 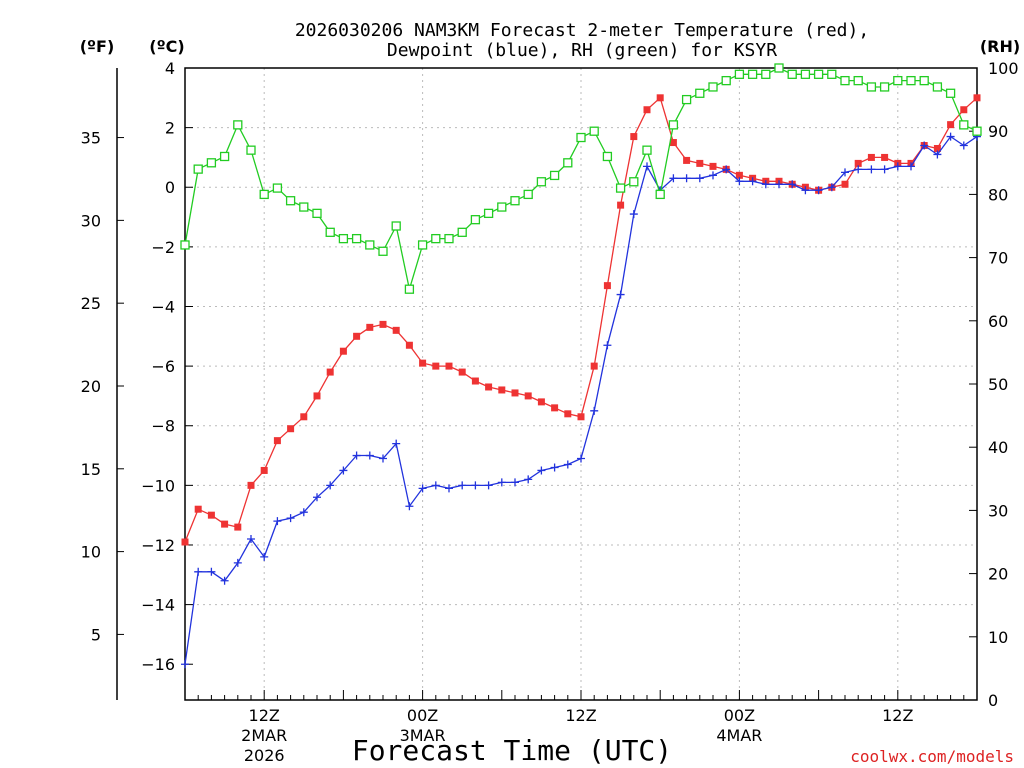 I want to click on chart-title-line2: Dewpoint (blue), RH (green) for KSYR, so click(x=582, y=50).